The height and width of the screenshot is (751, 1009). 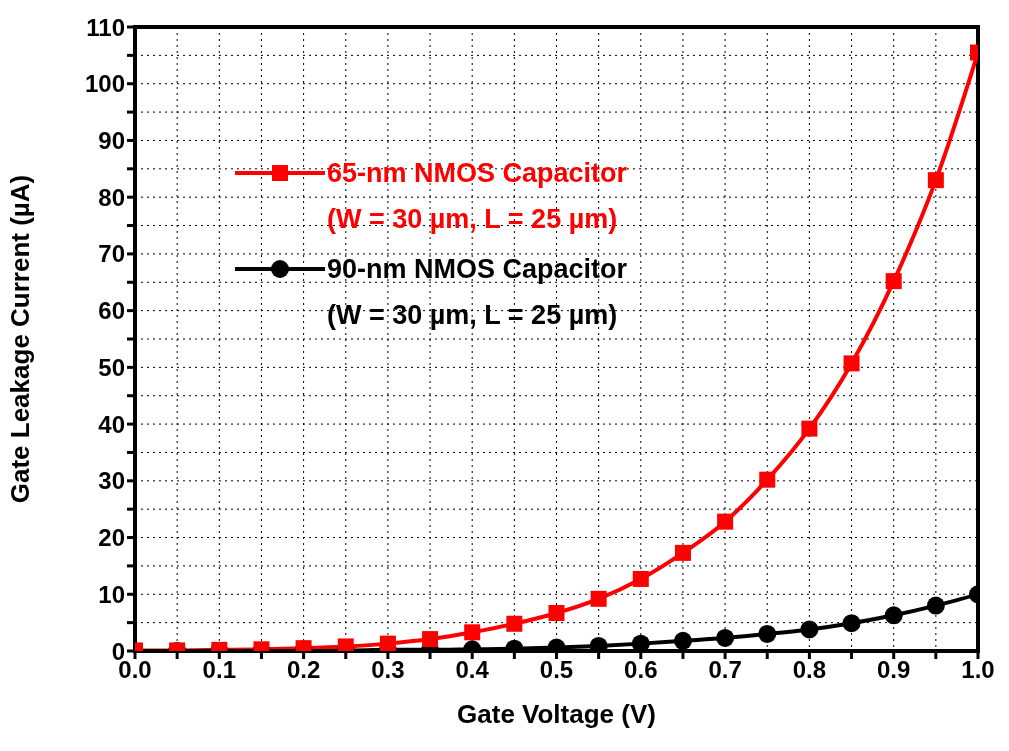 I want to click on x-tick-label: 0.4, so click(x=472, y=670).